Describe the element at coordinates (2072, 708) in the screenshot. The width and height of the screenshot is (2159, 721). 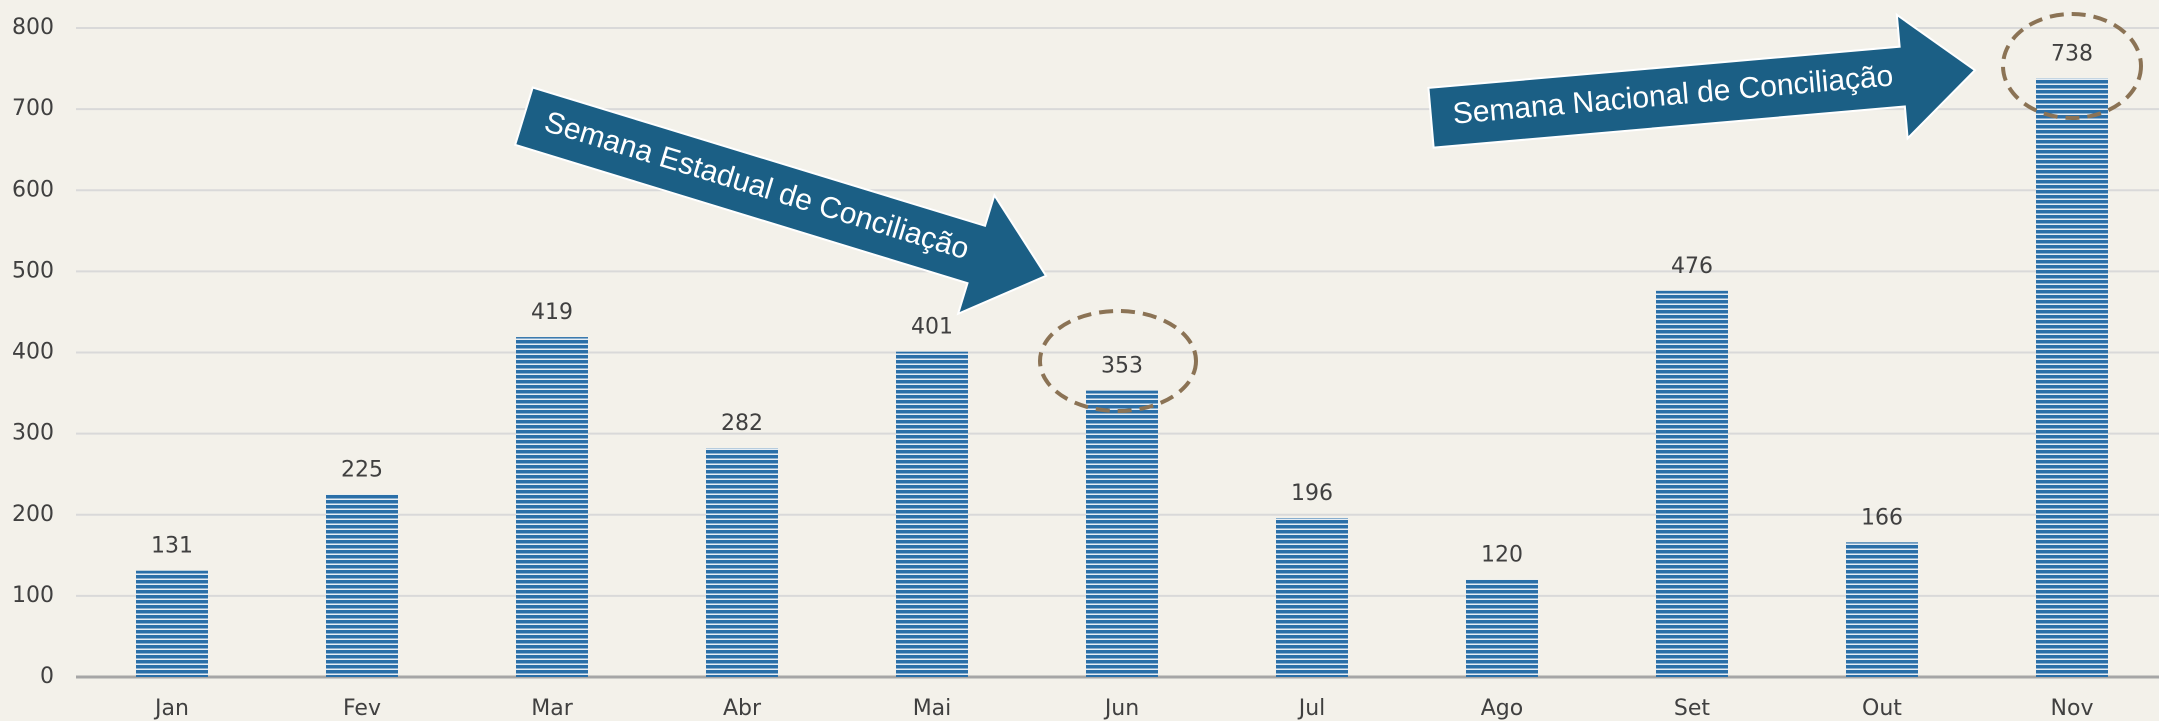
I see `x-tick-label: Nov` at that location.